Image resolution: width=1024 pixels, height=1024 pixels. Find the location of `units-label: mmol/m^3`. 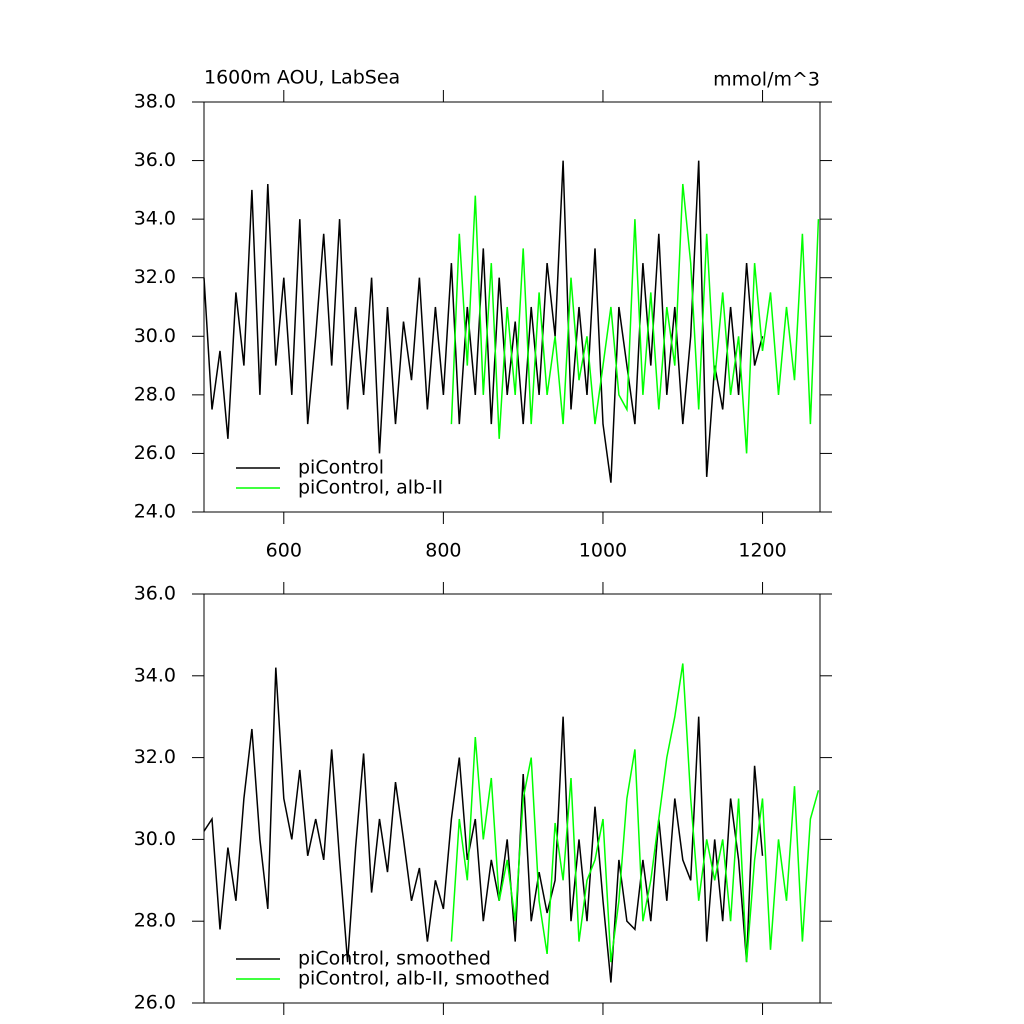

units-label: mmol/m^3 is located at coordinates (766, 80).